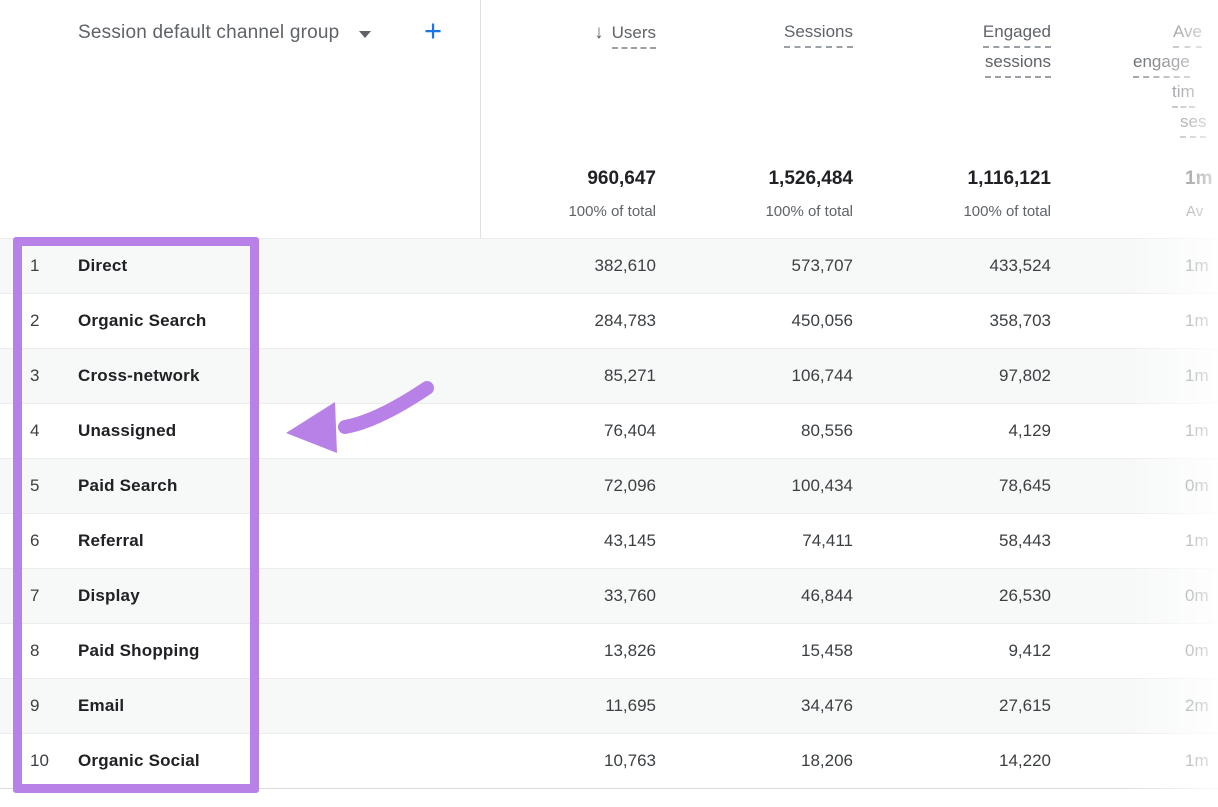 The height and width of the screenshot is (807, 1218). Describe the element at coordinates (35, 485) in the screenshot. I see `row-index: 5` at that location.